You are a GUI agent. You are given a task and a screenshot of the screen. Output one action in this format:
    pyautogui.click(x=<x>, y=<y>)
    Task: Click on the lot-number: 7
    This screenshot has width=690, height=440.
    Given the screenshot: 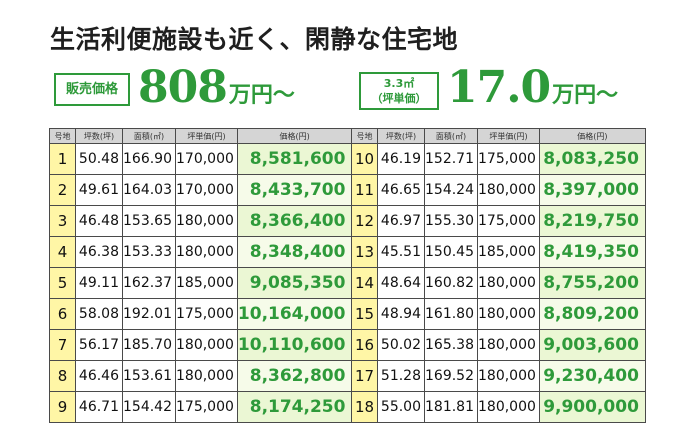 What is the action you would take?
    pyautogui.click(x=62, y=345)
    